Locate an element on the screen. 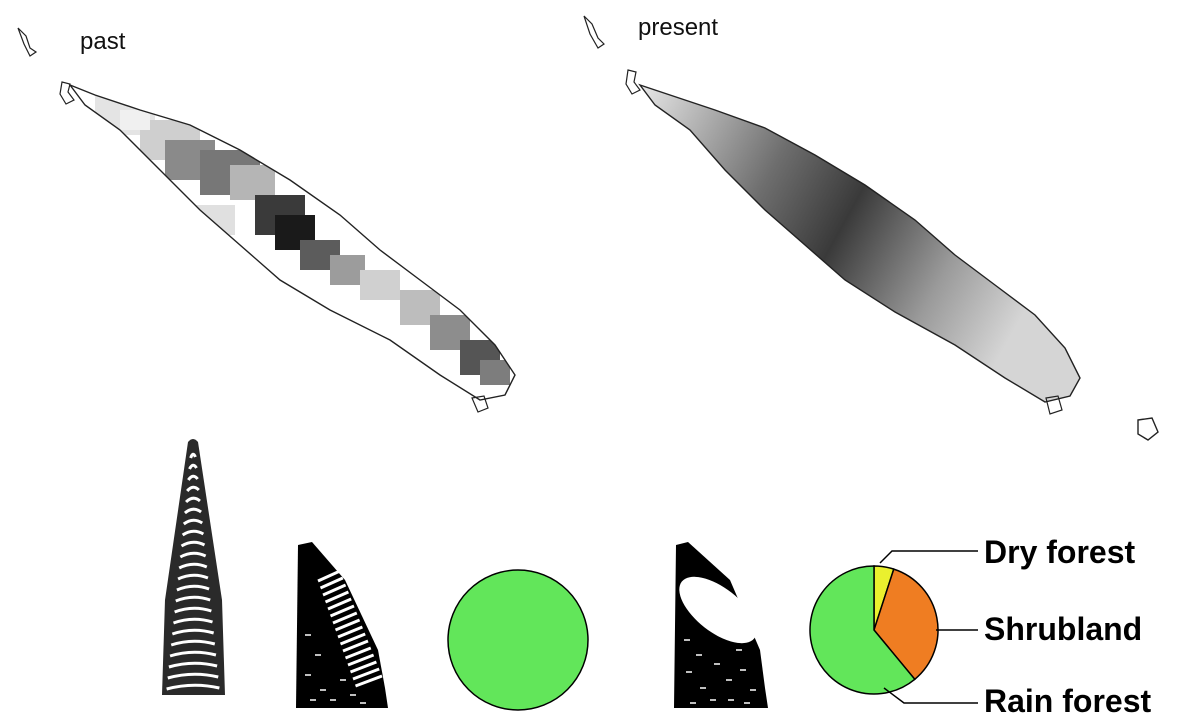 The height and width of the screenshot is (720, 1179). pie-slice is located at coordinates (518, 640).